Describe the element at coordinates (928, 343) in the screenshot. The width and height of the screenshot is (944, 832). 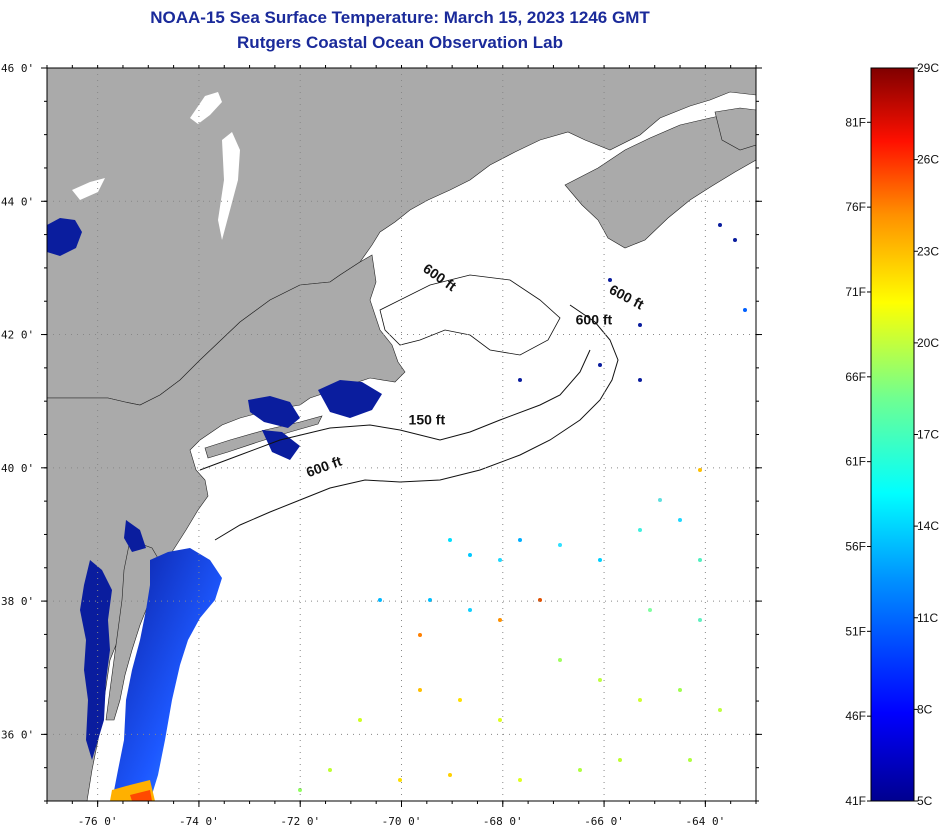
I see `colorbar-celsius-label: 20C` at that location.